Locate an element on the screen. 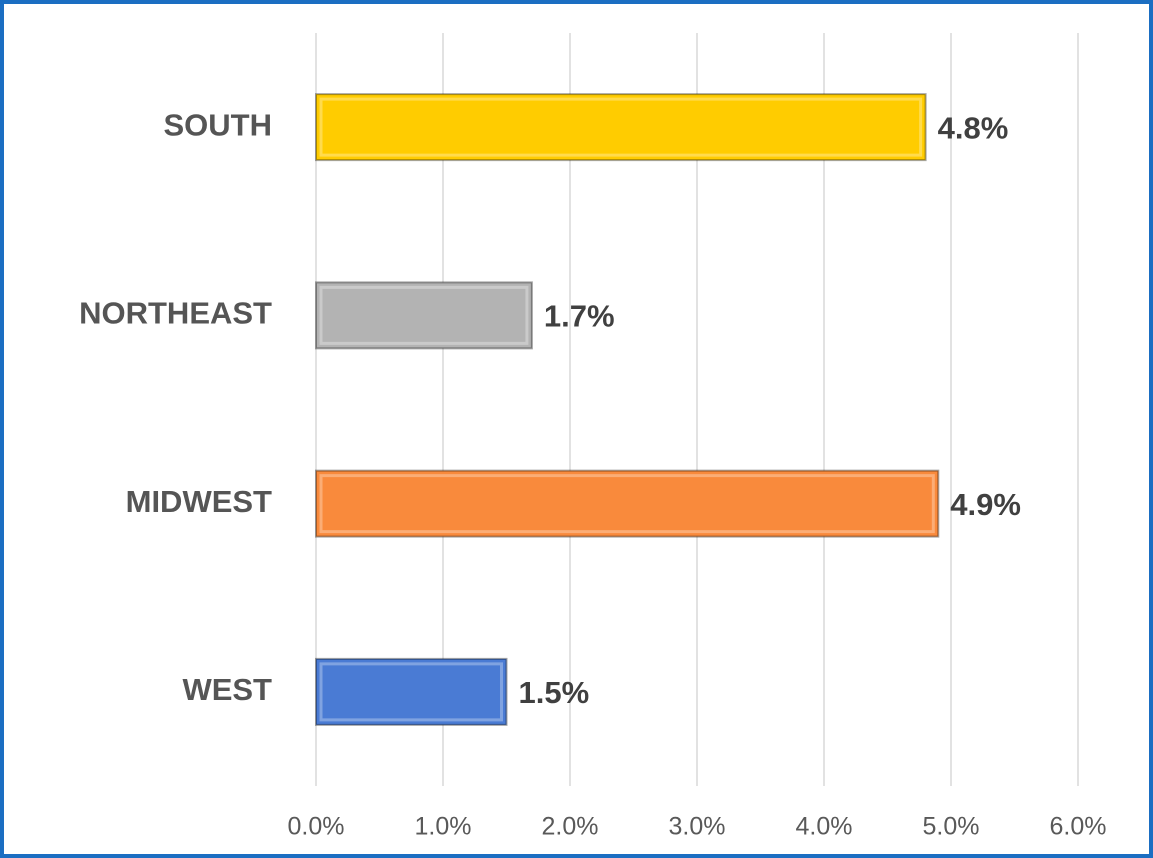 The height and width of the screenshot is (858, 1153). x-tick-label: 3.0% is located at coordinates (697, 827).